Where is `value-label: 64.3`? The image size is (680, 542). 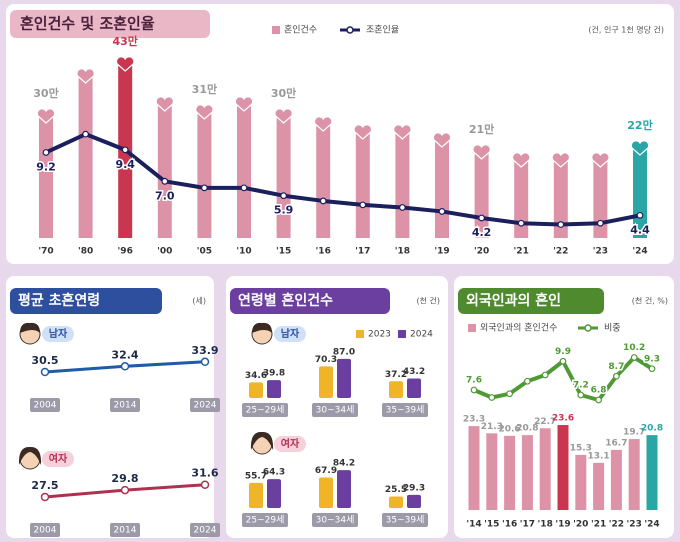
value-label: 64.3 is located at coordinates (274, 473).